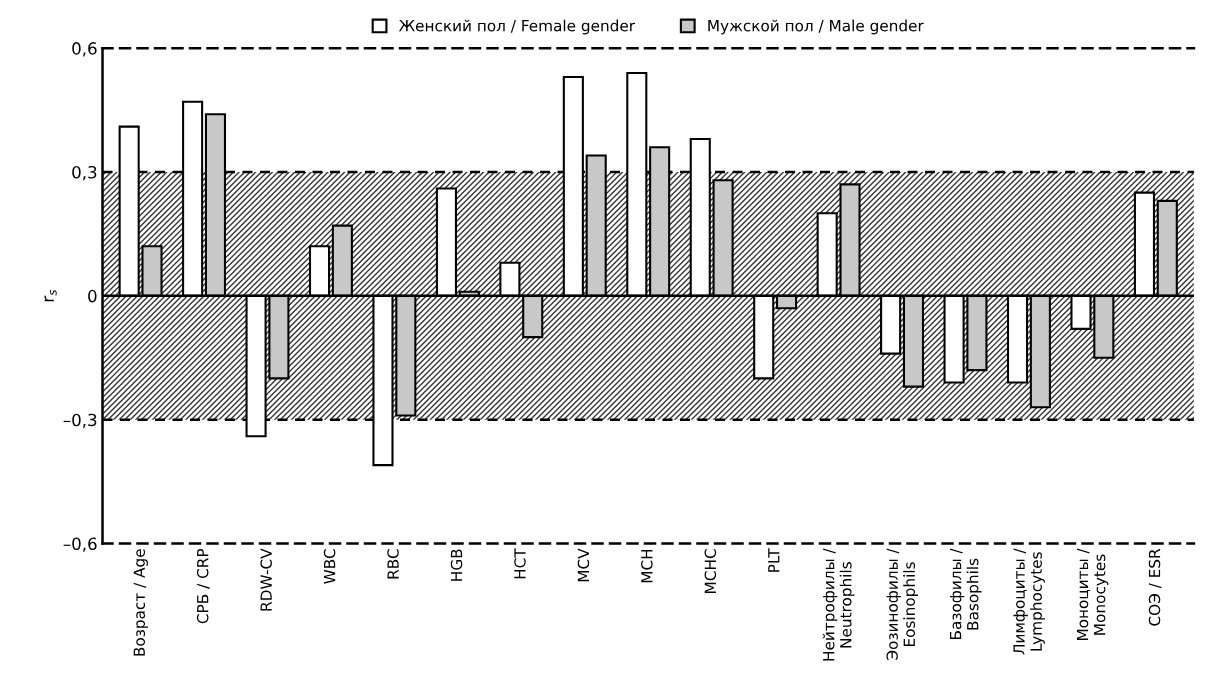  What do you see at coordinates (1092, 594) in the screenshot?
I see `x-tick-label: Моноциты / Monocytes` at bounding box center [1092, 594].